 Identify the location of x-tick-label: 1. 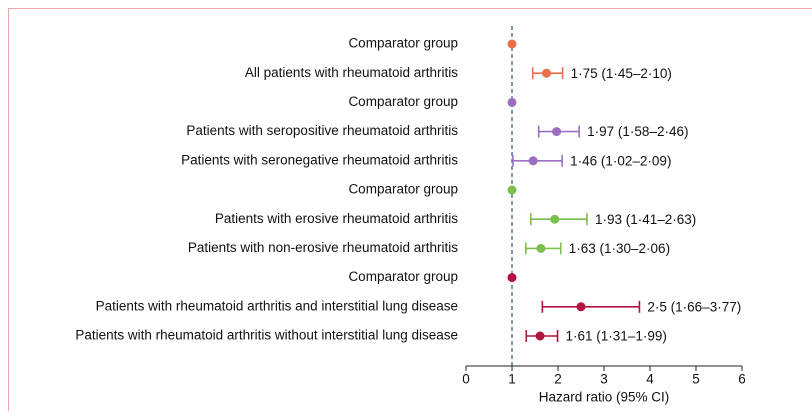
(512, 379).